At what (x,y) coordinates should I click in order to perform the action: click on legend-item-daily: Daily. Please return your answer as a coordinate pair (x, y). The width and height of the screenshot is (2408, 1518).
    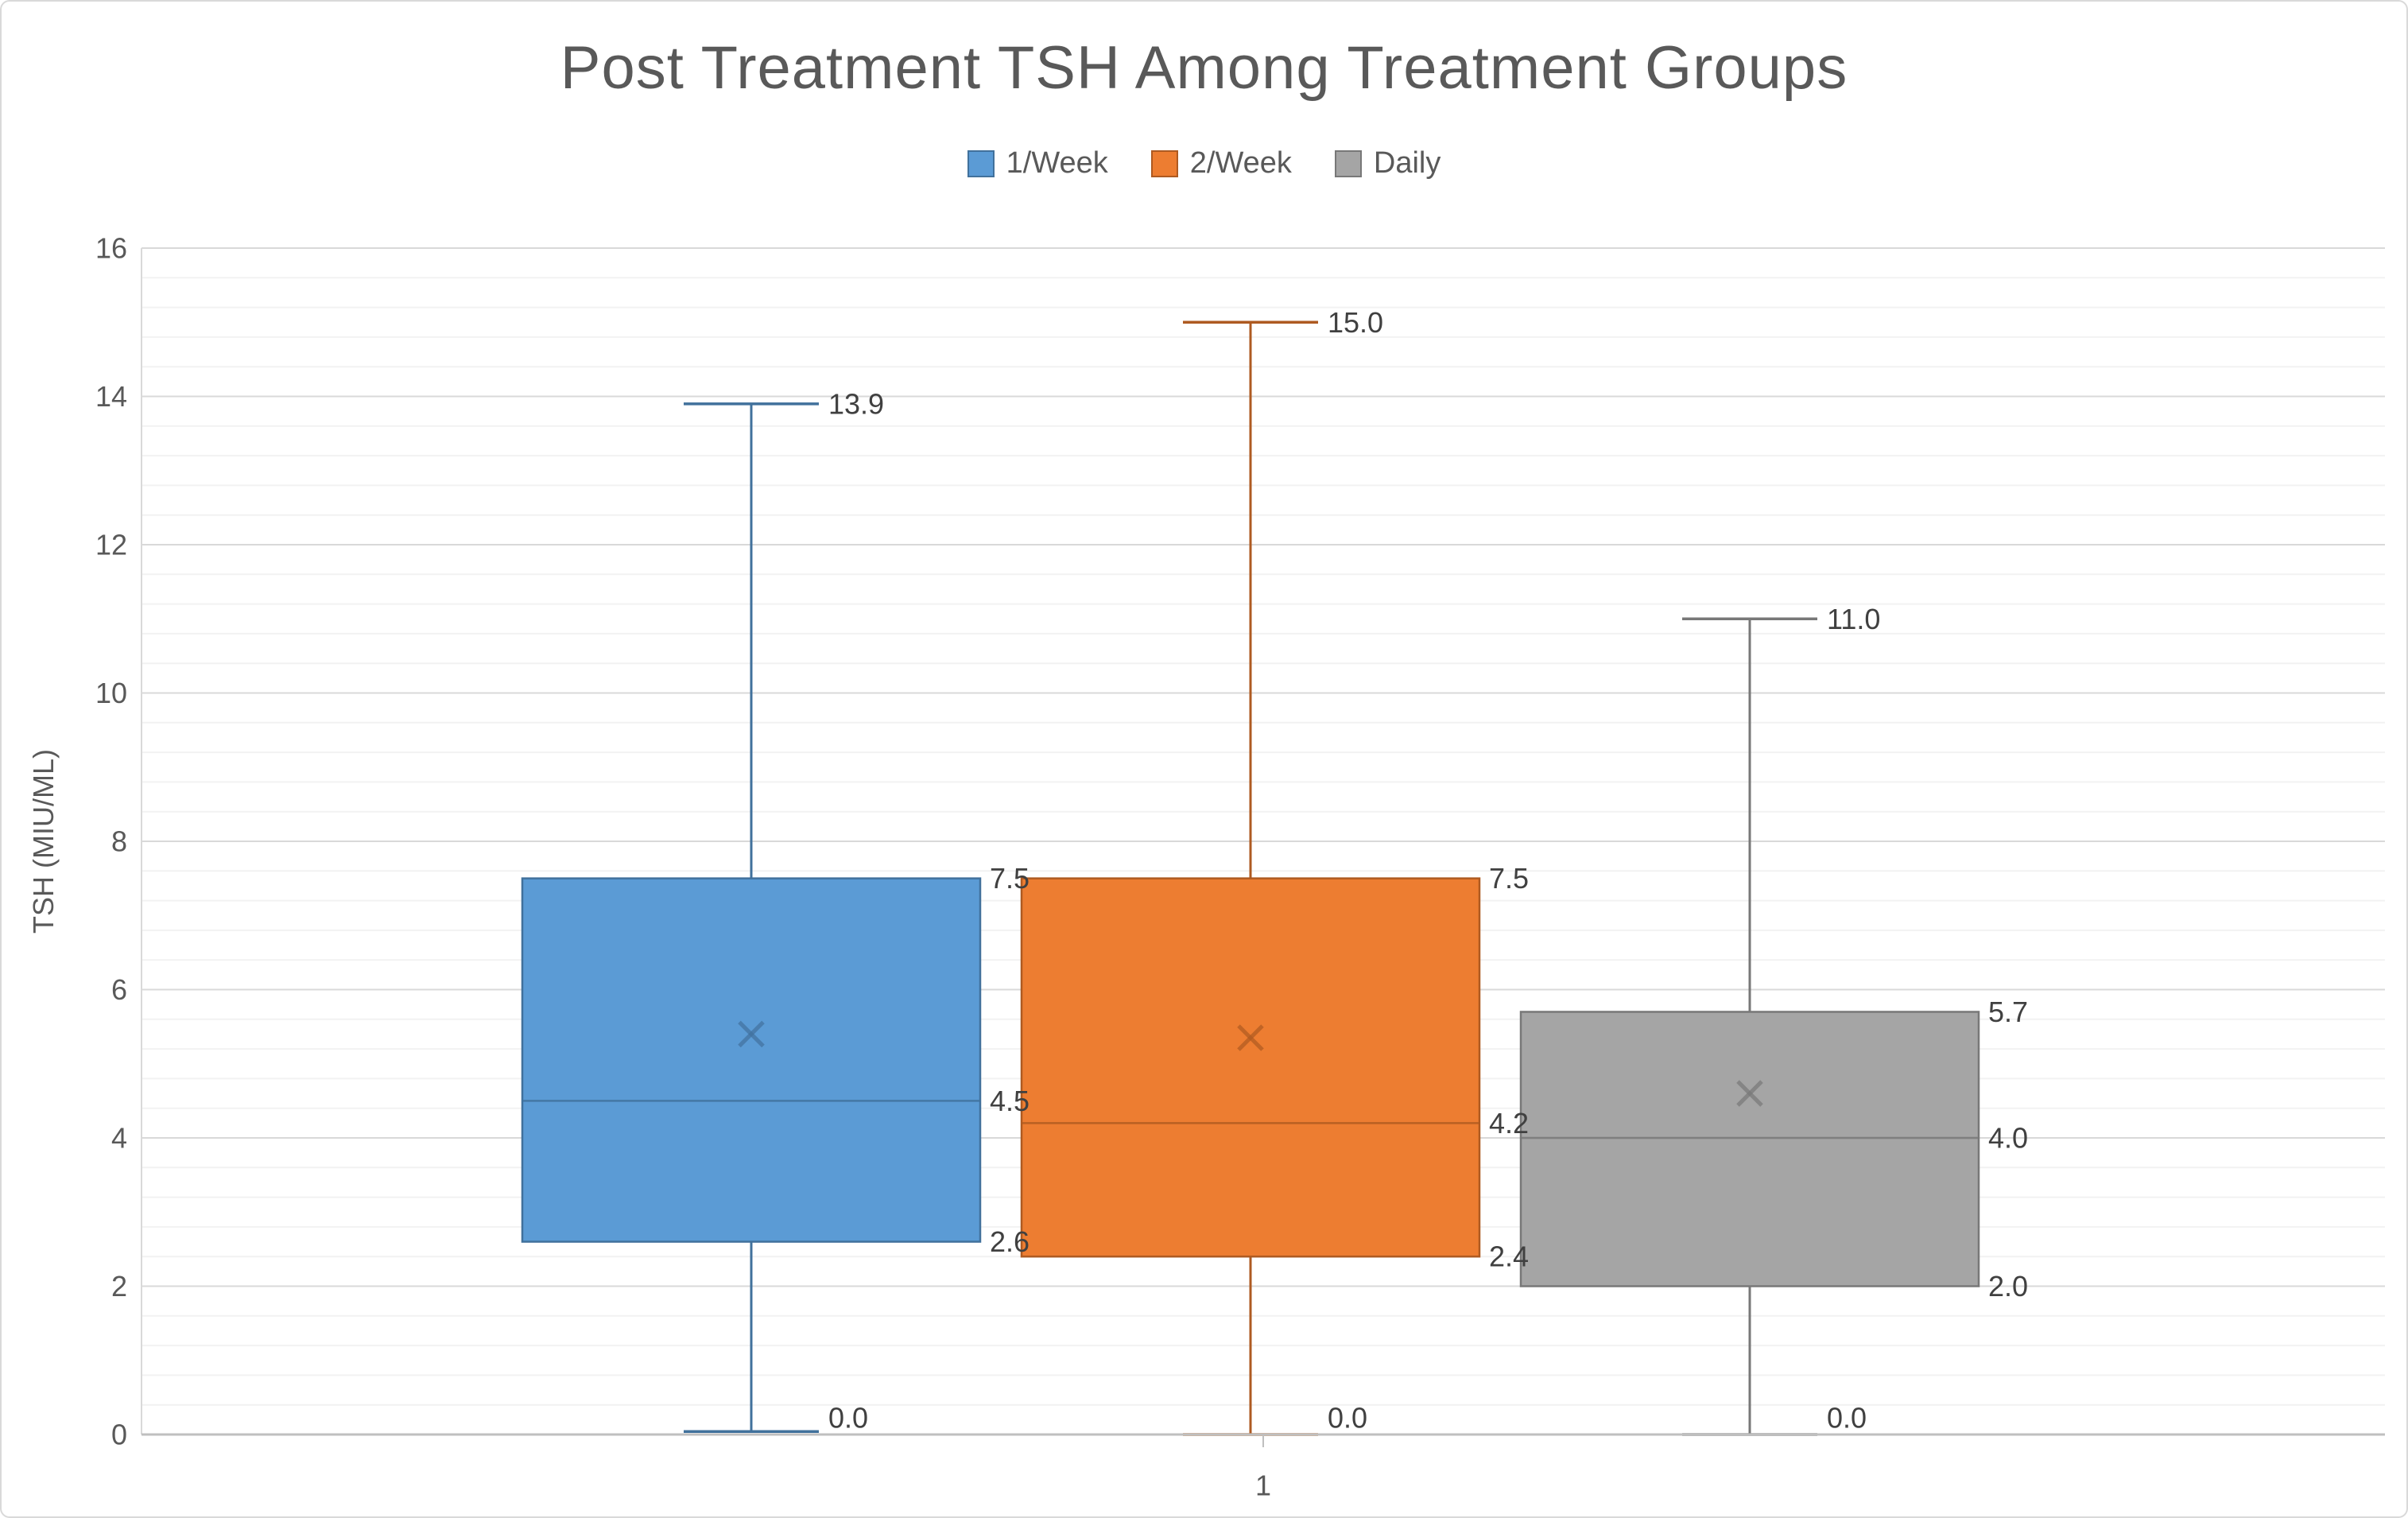
    Looking at the image, I should click on (1387, 163).